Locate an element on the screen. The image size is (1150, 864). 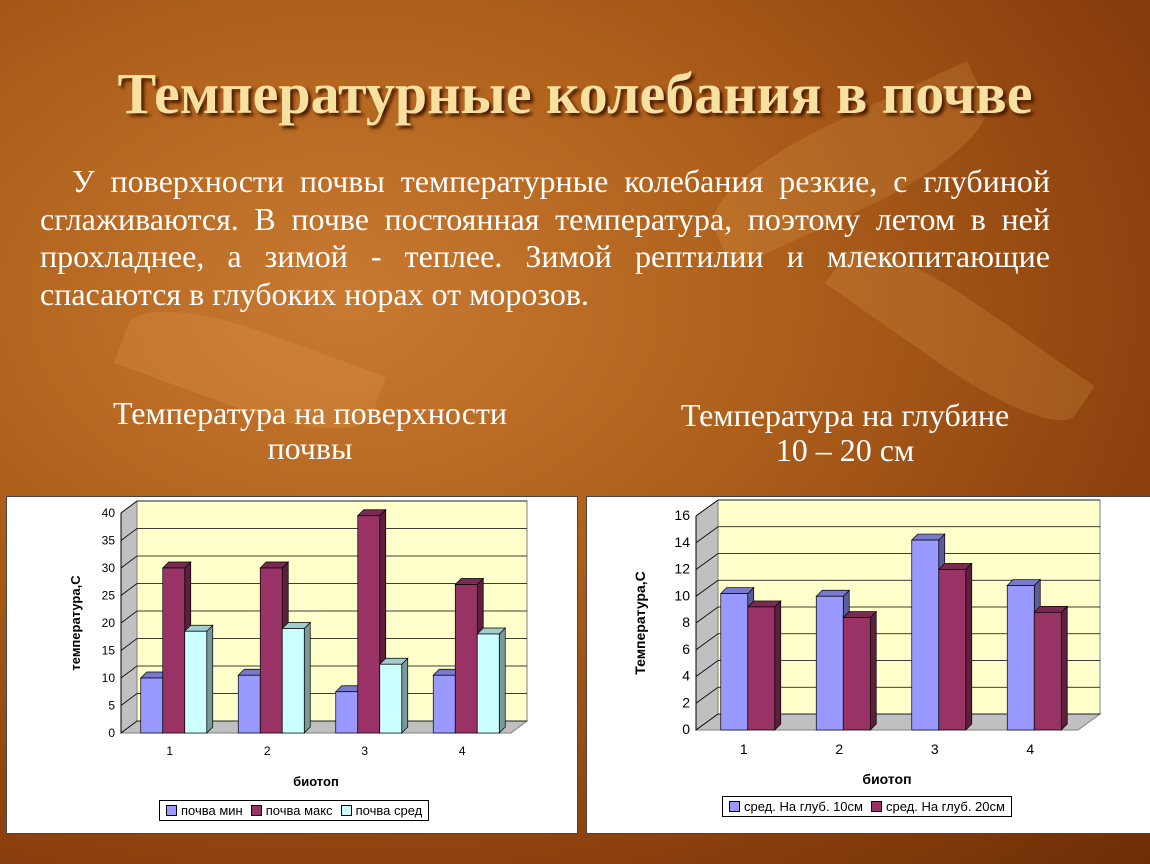
legend-item: сред. На глуб. 10см is located at coordinates (796, 806).